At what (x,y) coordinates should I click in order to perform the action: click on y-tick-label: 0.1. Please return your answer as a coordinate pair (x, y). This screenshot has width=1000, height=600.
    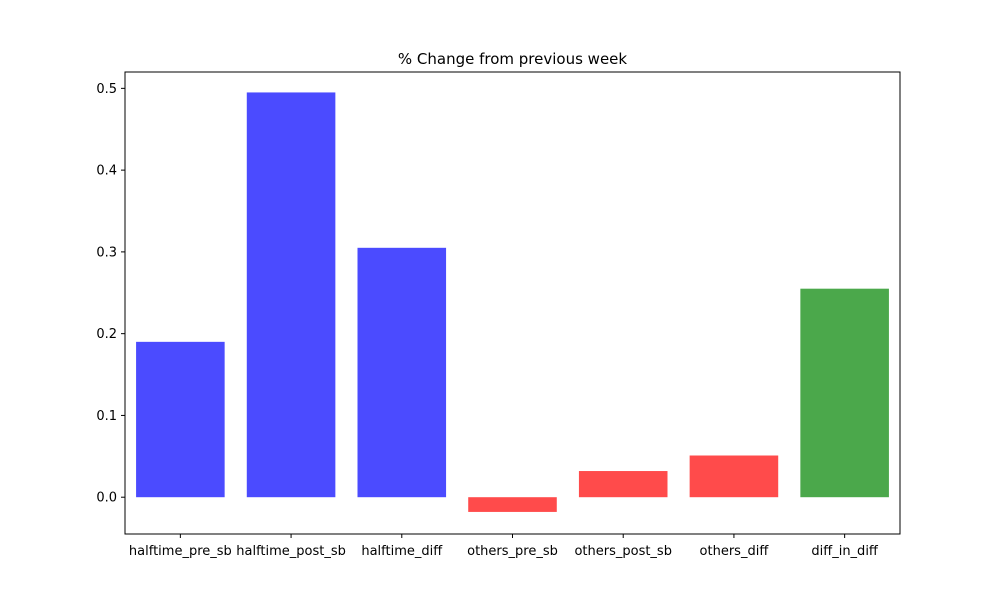
    Looking at the image, I should click on (106, 416).